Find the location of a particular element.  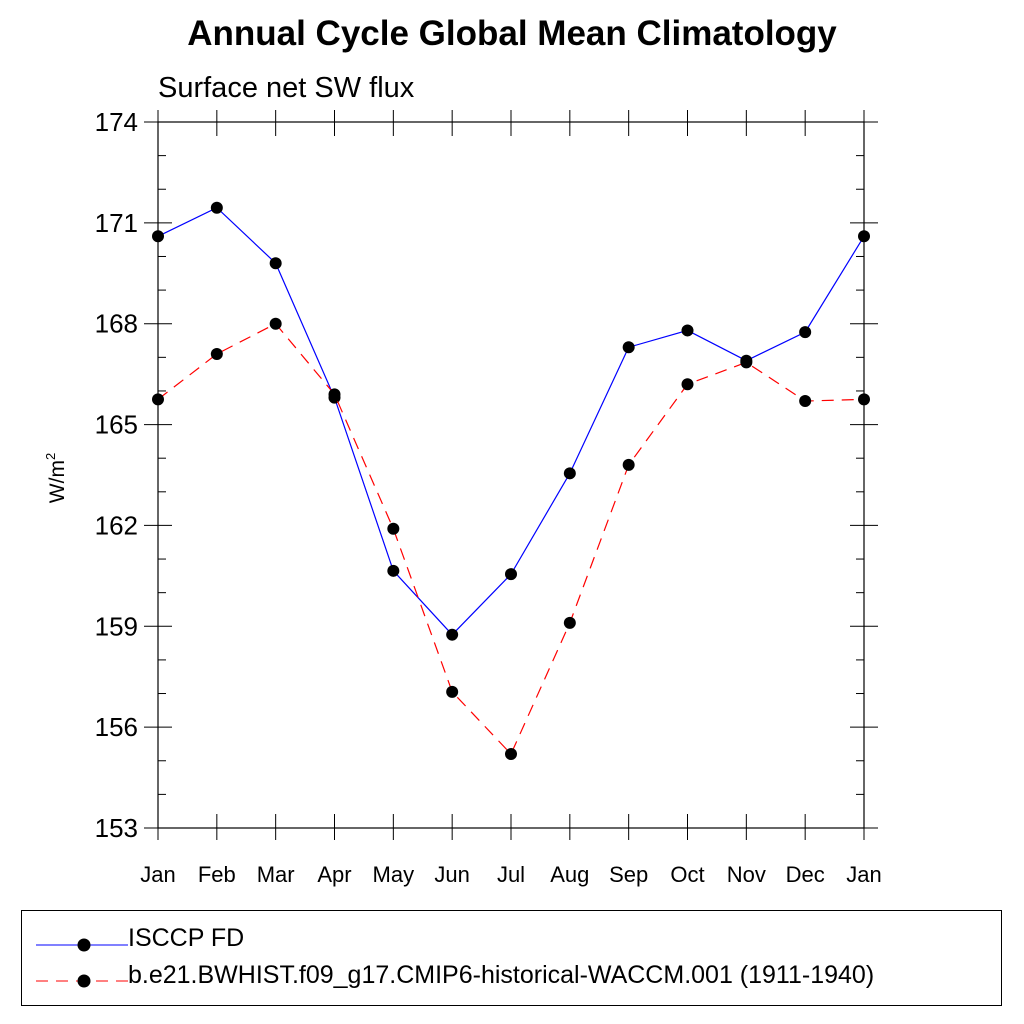

x-tick-label: Oct is located at coordinates (687, 874).